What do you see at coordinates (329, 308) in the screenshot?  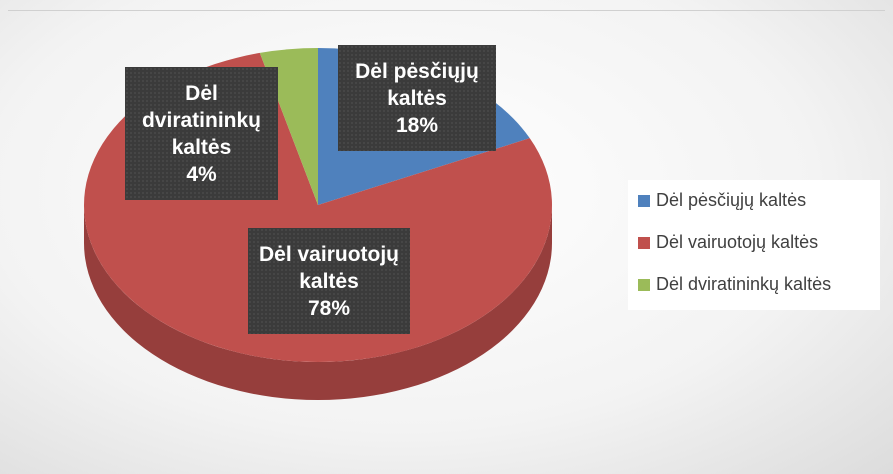 I see `data-label-value: 78%` at bounding box center [329, 308].